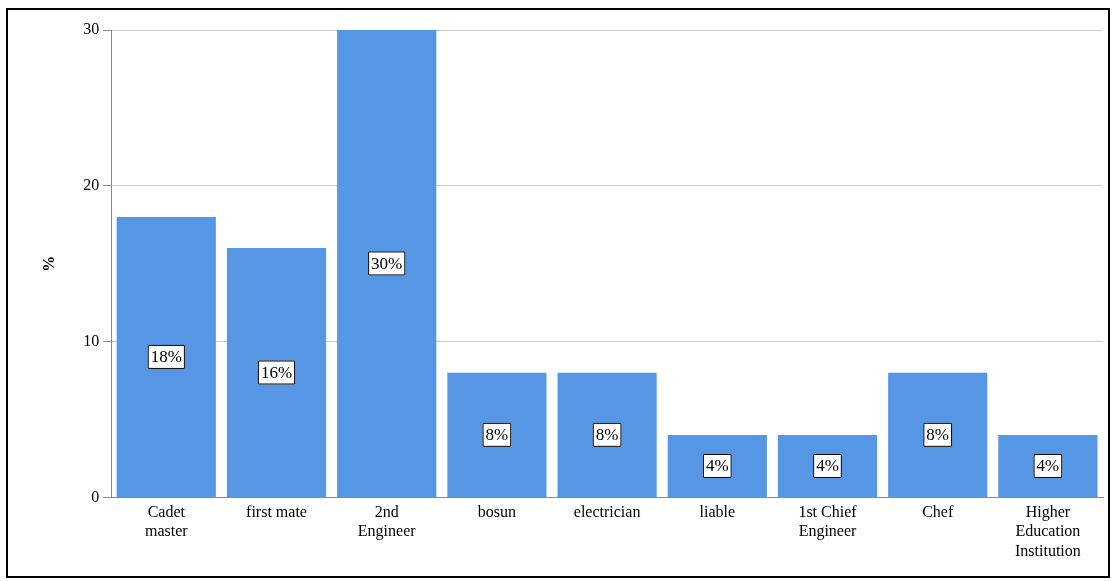  I want to click on y-tick-label: 30, so click(91, 29).